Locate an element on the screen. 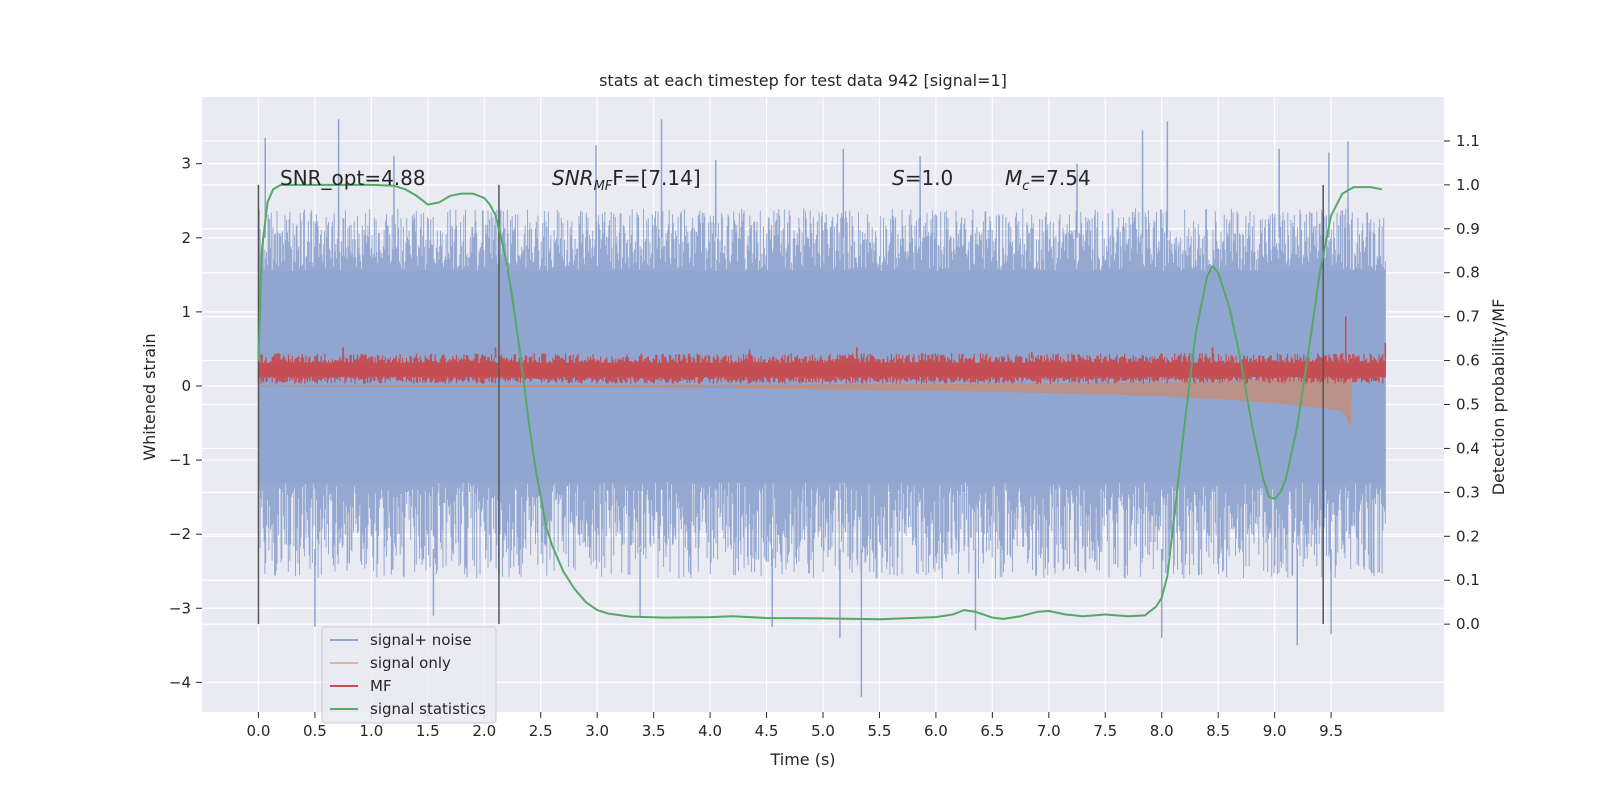 The height and width of the screenshot is (800, 1600). y2-tick-label: 0.2 is located at coordinates (1468, 536).